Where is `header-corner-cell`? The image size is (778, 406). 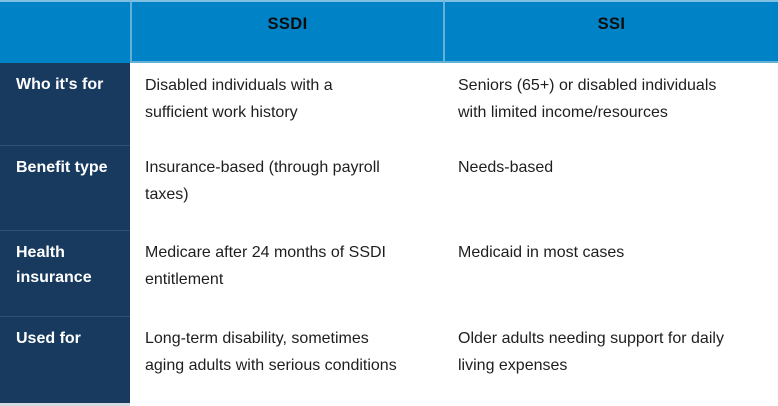 header-corner-cell is located at coordinates (65, 31).